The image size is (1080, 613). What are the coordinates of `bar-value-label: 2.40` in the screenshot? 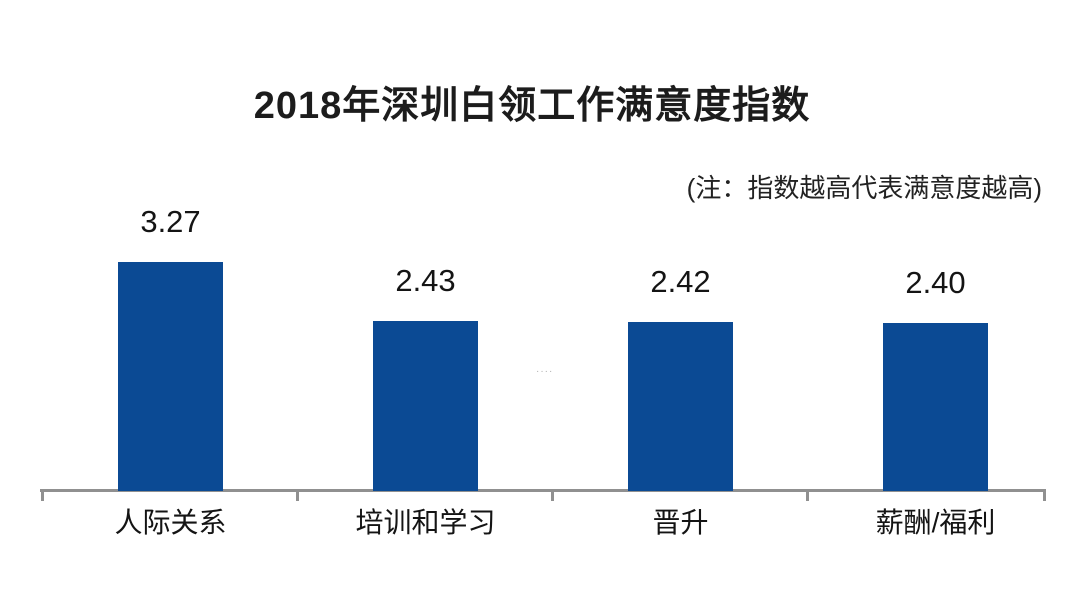 It's located at (935, 282).